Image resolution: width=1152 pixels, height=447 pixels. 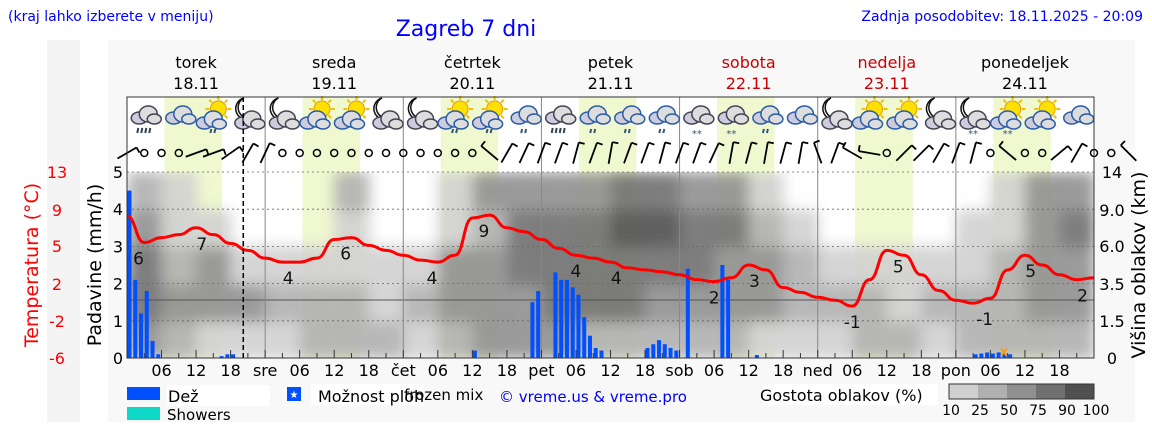 I want to click on day-date: 19.11, so click(x=334, y=83).